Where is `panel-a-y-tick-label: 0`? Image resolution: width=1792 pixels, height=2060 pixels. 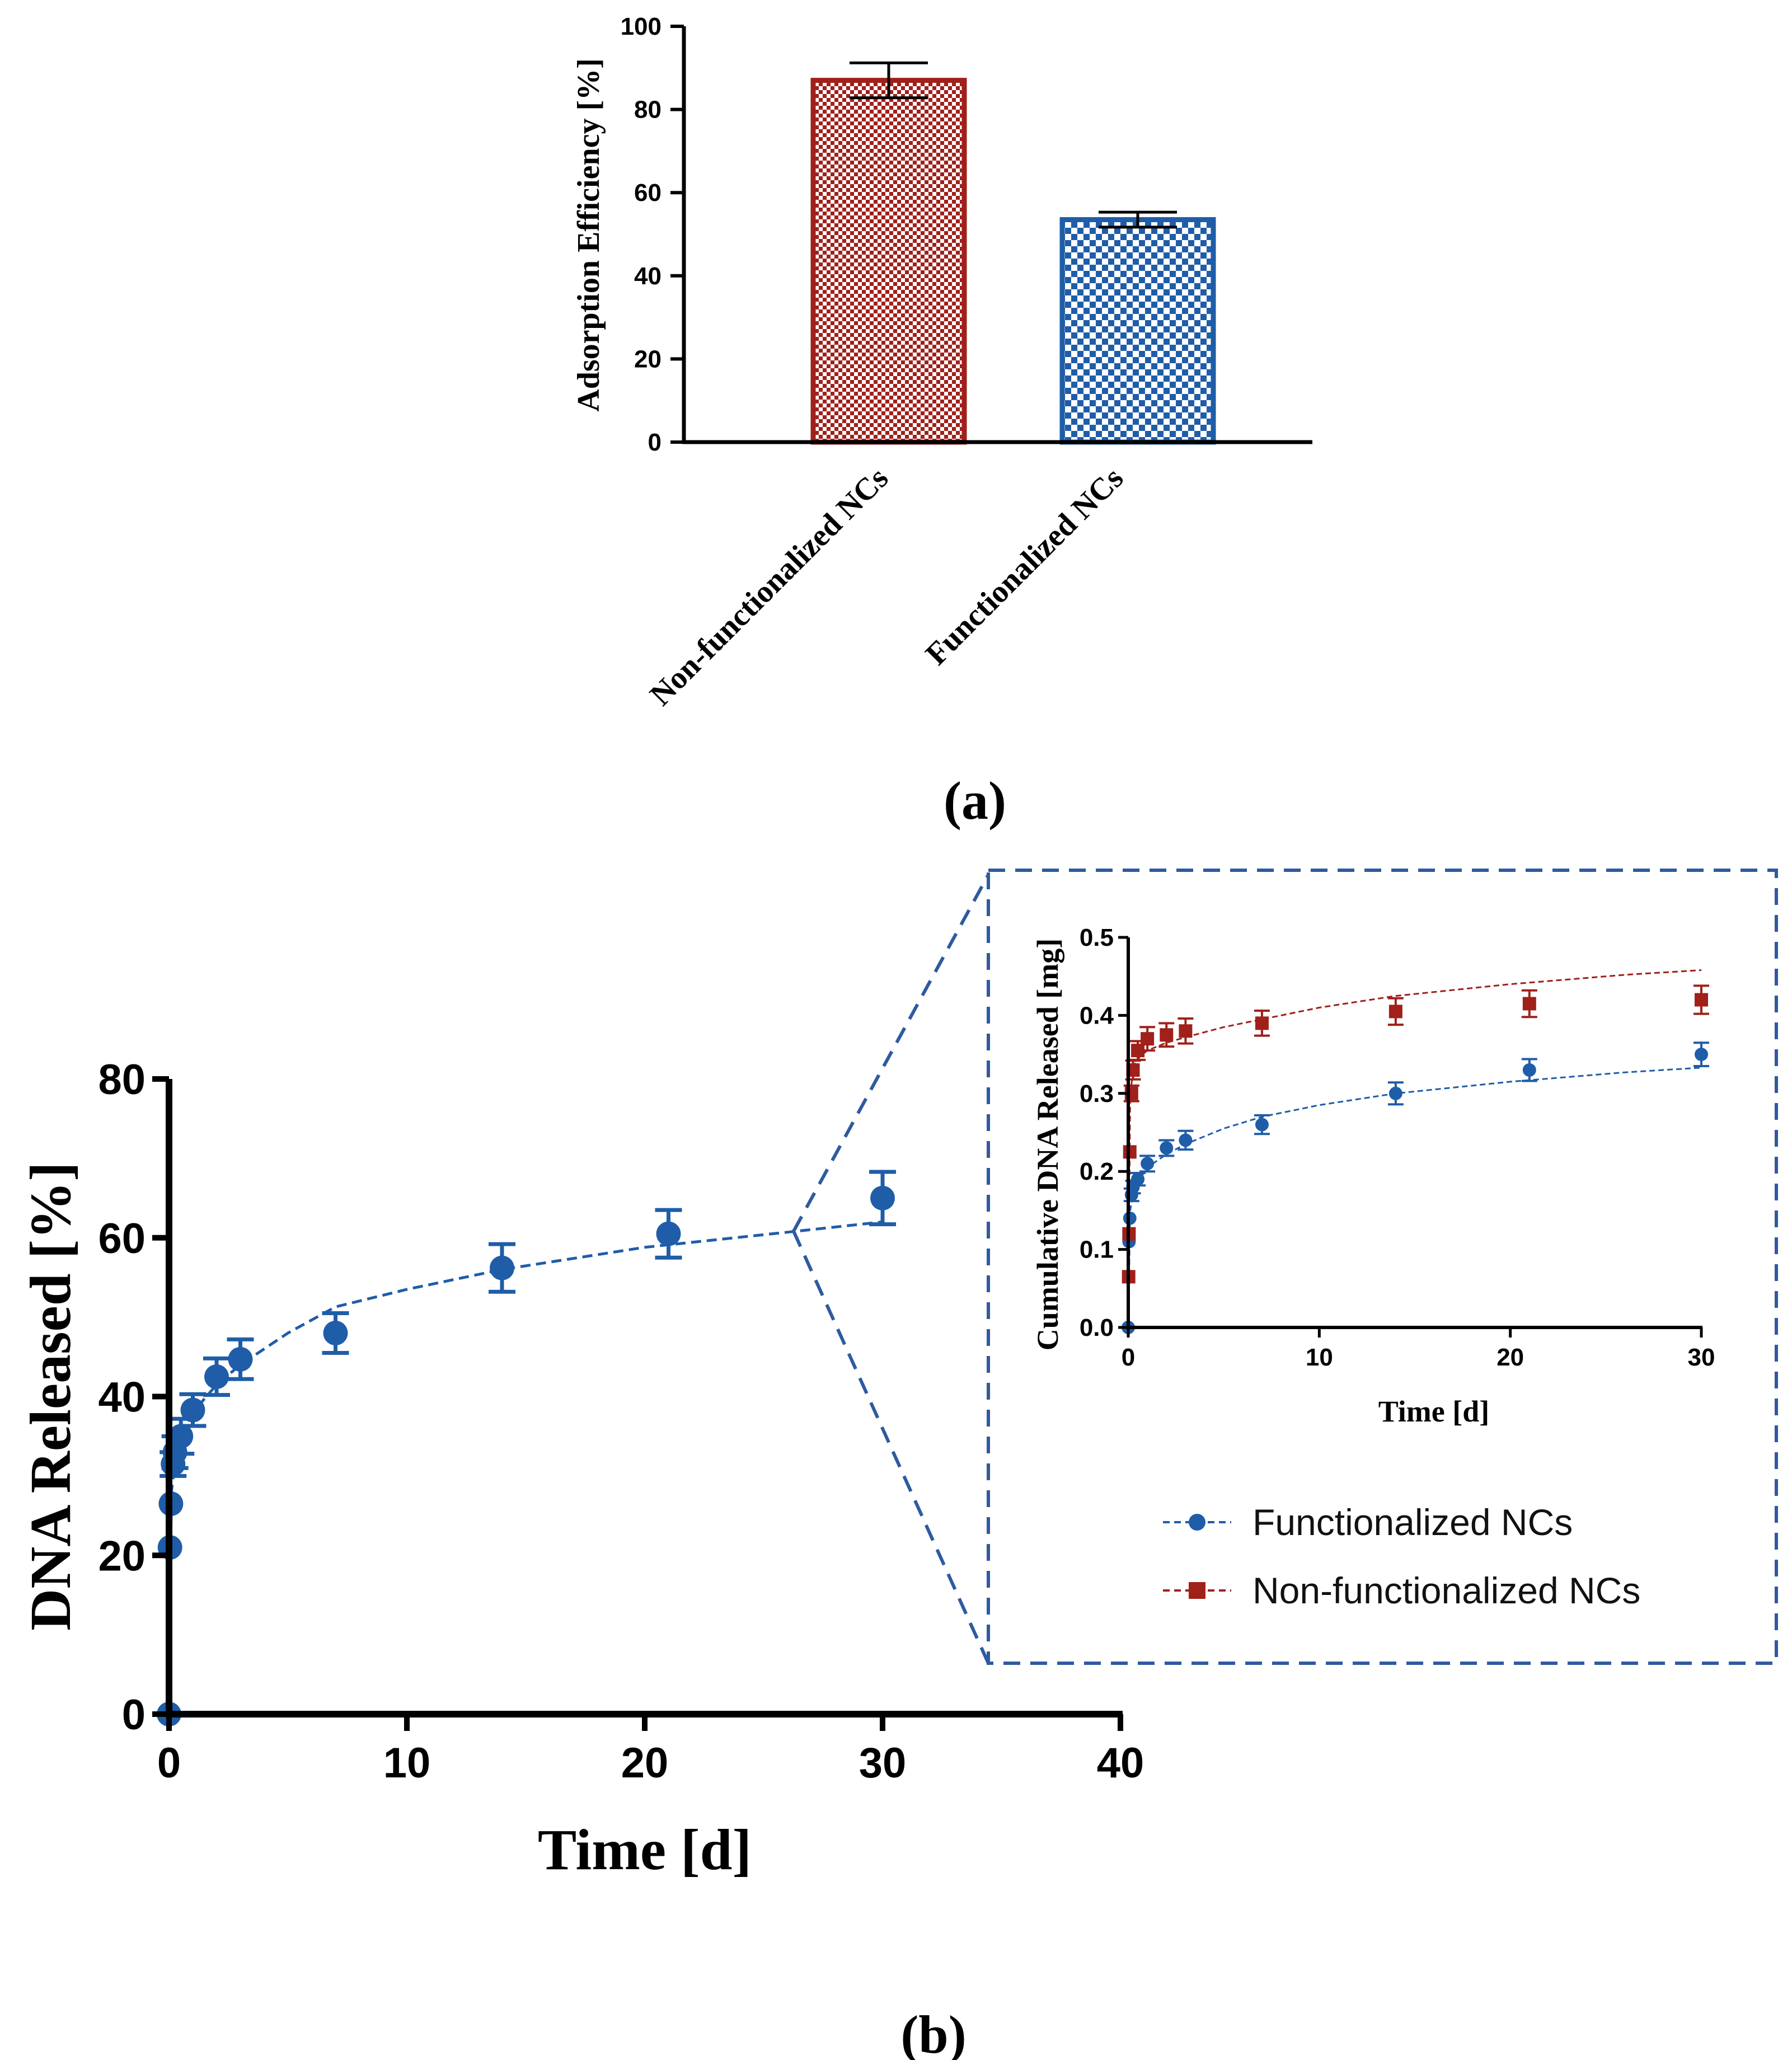
panel-a-y-tick-label: 0 is located at coordinates (655, 442).